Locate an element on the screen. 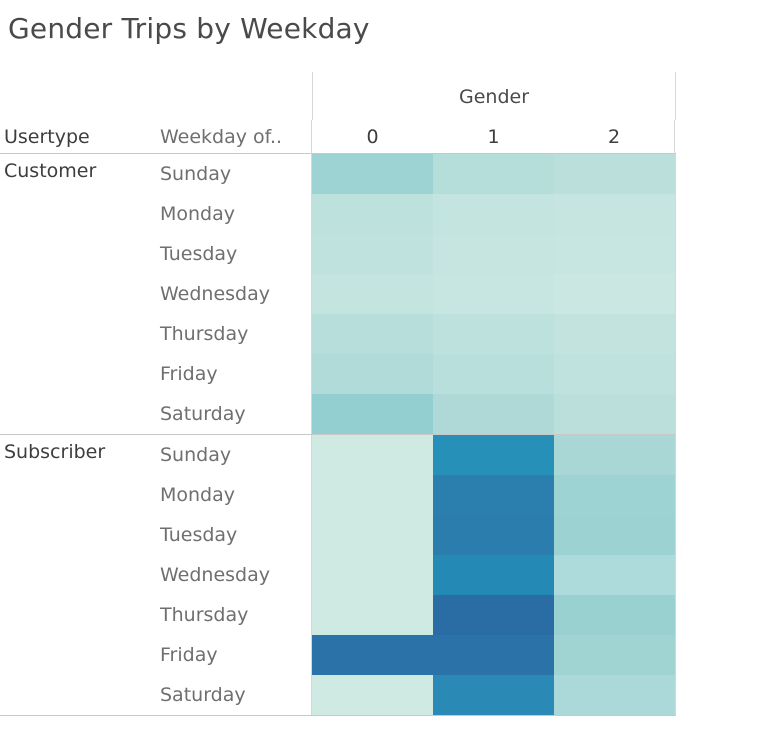  column-header-row: Usertype Weekday of.. 0 1 2 is located at coordinates (338, 136).